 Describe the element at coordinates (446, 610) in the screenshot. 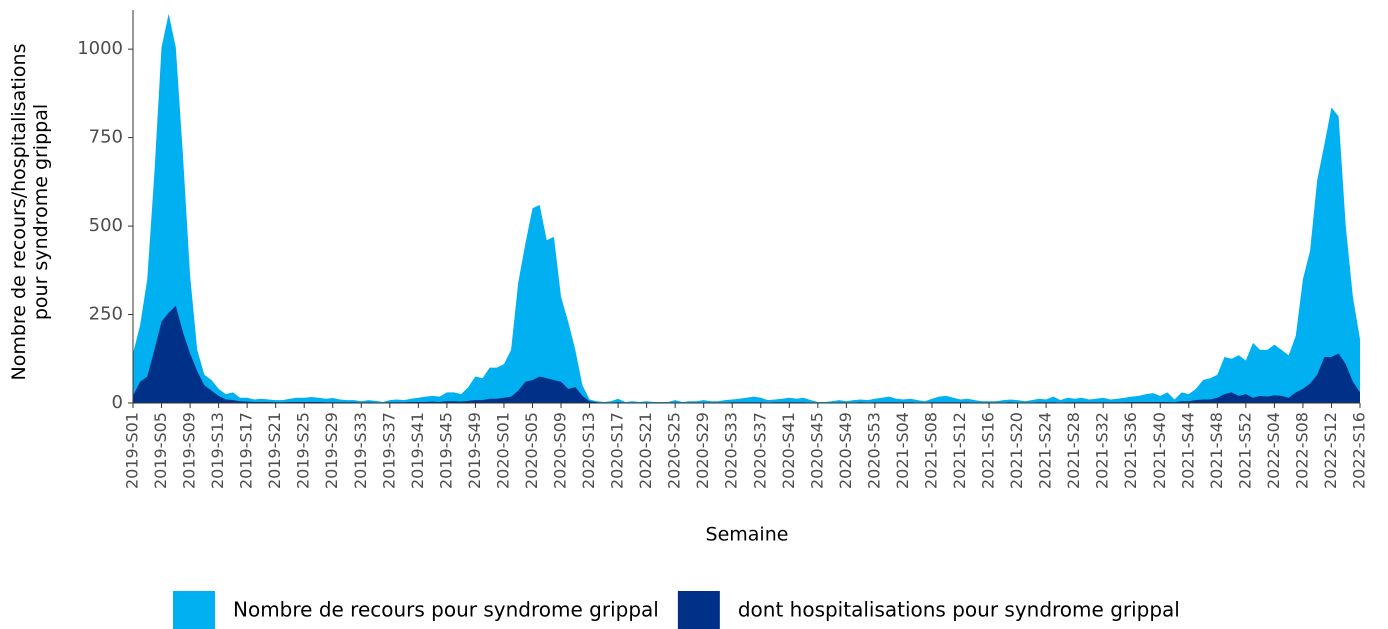

I see `legend-label: Nombre de recours pour syndrome grippal` at that location.